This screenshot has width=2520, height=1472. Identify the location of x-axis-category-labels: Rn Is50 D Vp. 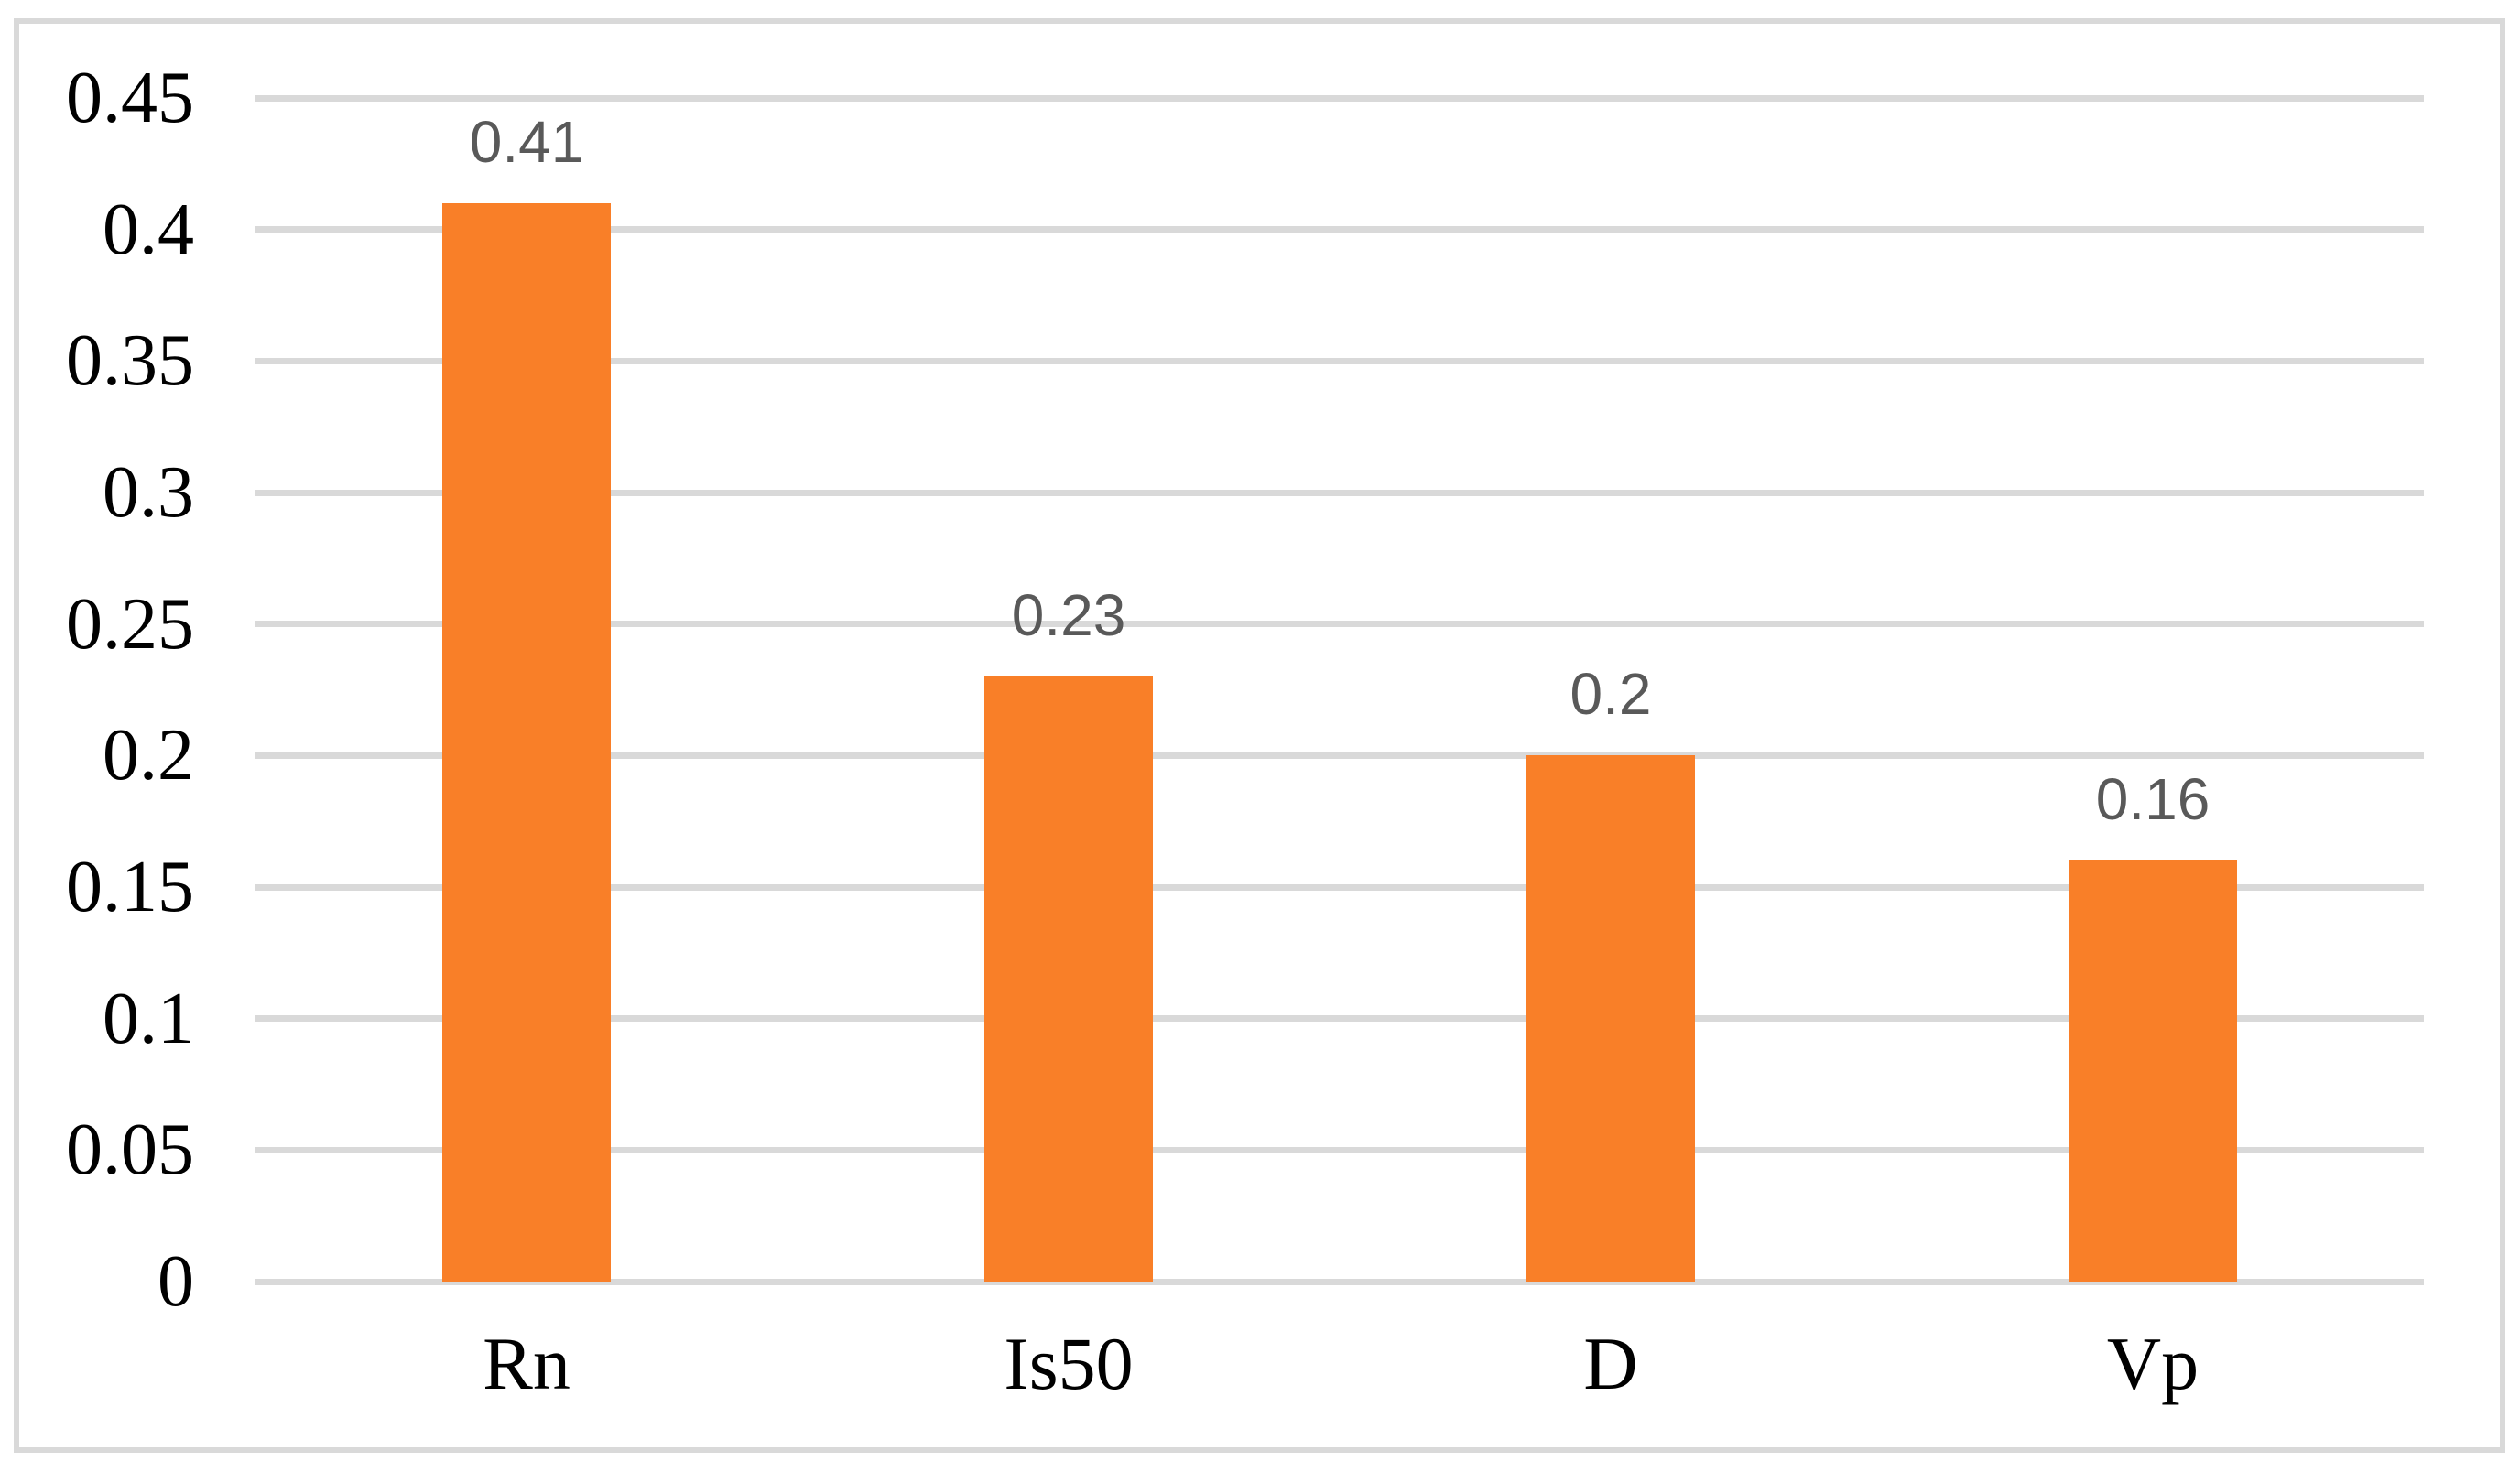
(1339, 1364).